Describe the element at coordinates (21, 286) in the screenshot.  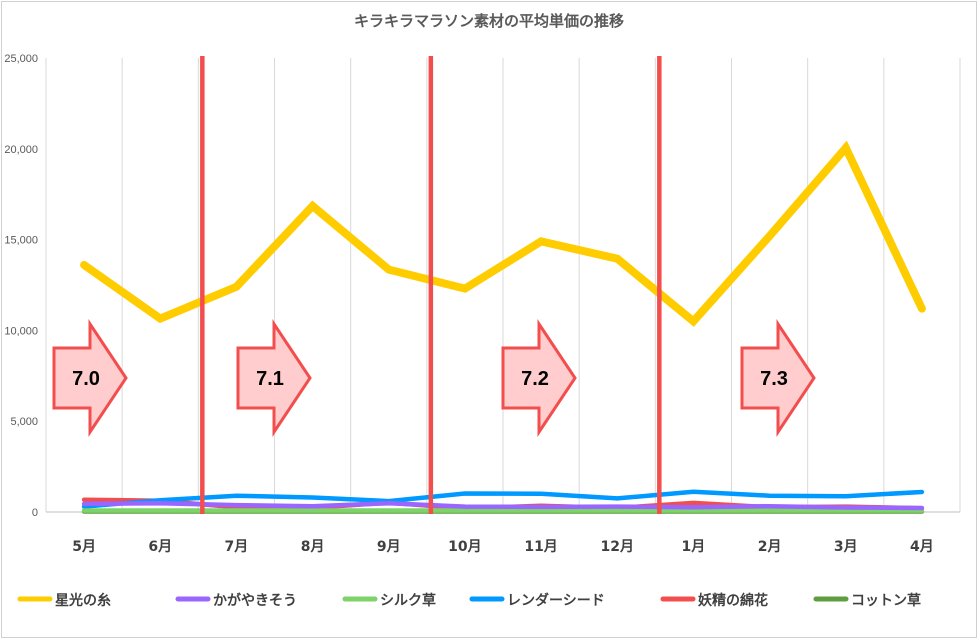
I see `y-axis: 0 5,000 10,000 15,000 20,000 25,000` at that location.